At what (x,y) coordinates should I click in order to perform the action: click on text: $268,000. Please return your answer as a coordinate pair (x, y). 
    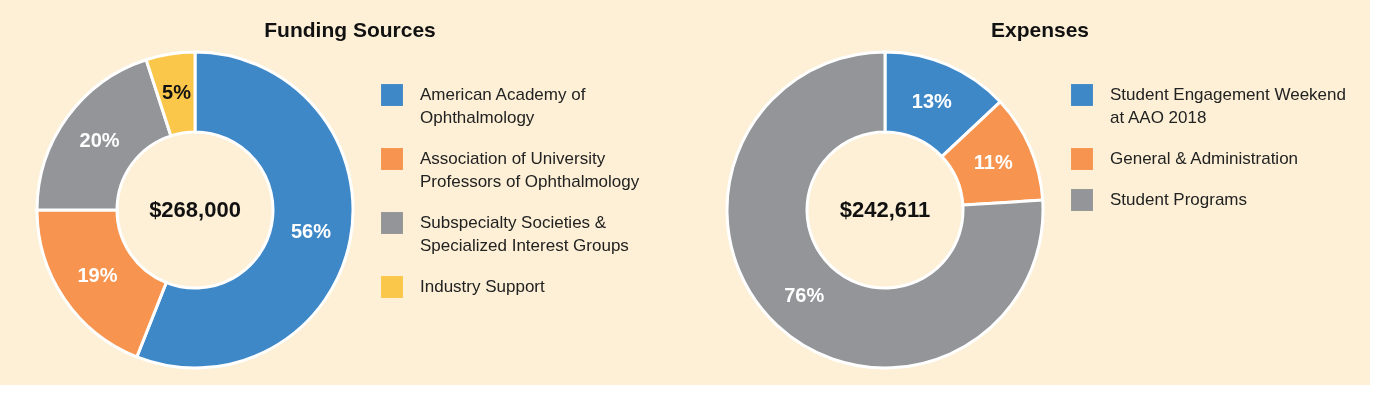
    Looking at the image, I should click on (195, 209).